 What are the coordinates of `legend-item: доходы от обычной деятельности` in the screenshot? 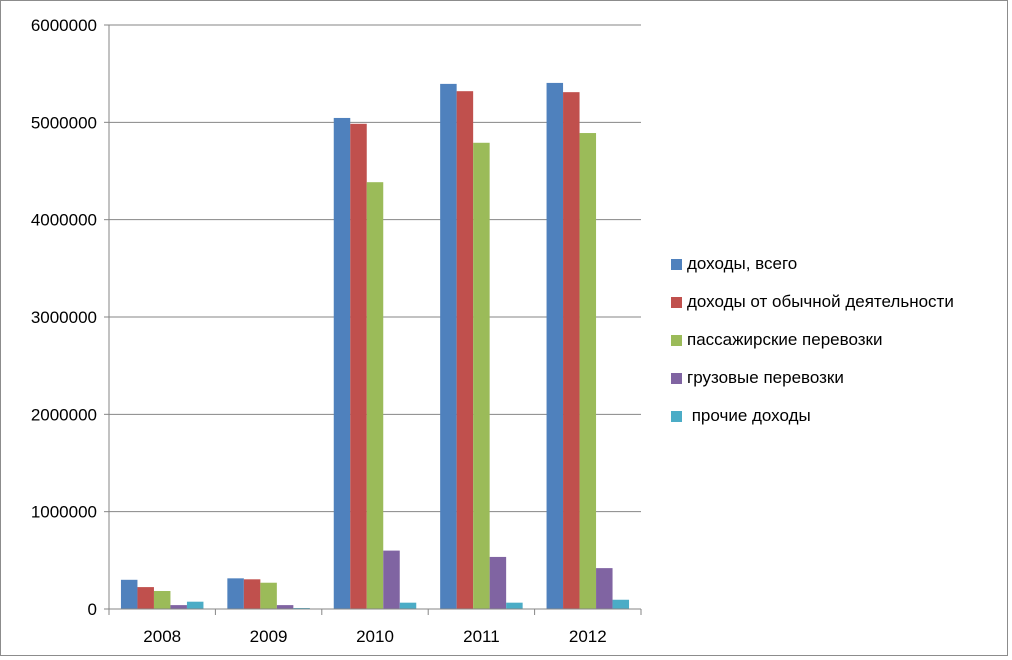 It's located at (838, 302).